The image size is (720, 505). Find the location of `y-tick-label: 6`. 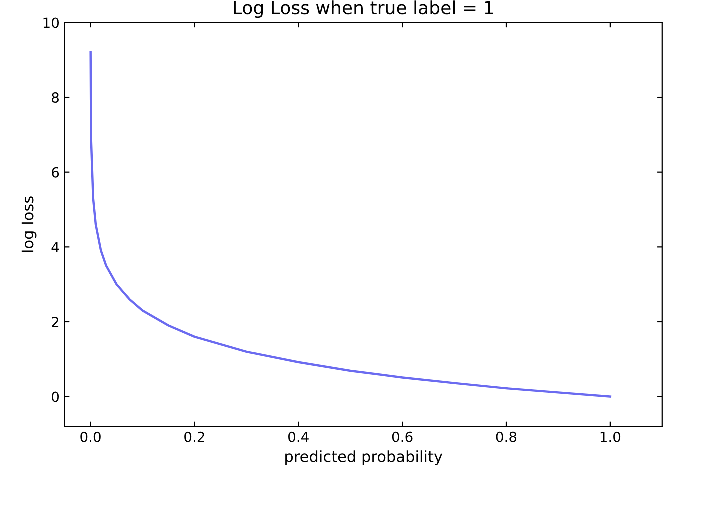

y-tick-label: 6 is located at coordinates (56, 172).